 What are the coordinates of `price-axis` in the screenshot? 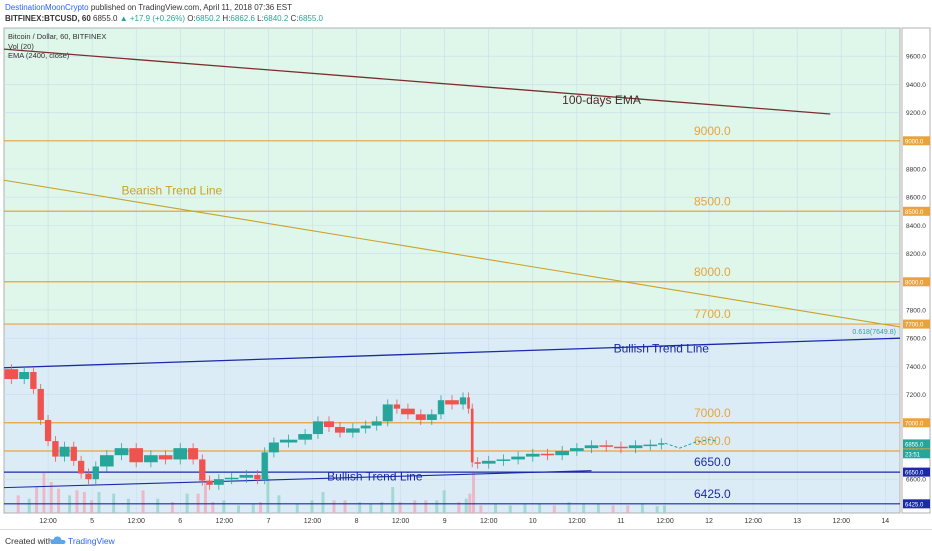 It's located at (916, 270).